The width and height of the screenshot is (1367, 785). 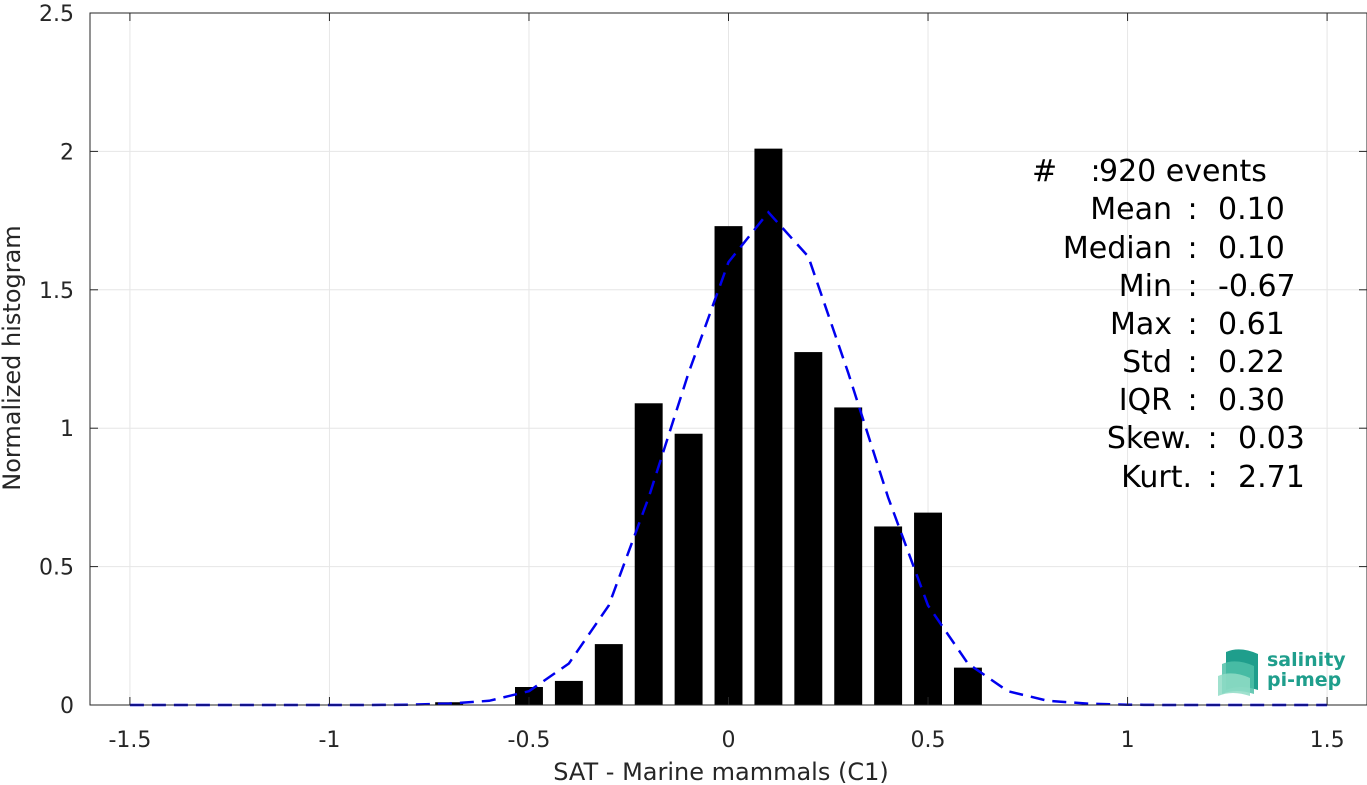 I want to click on y-tick-label: 2, so click(x=67, y=152).